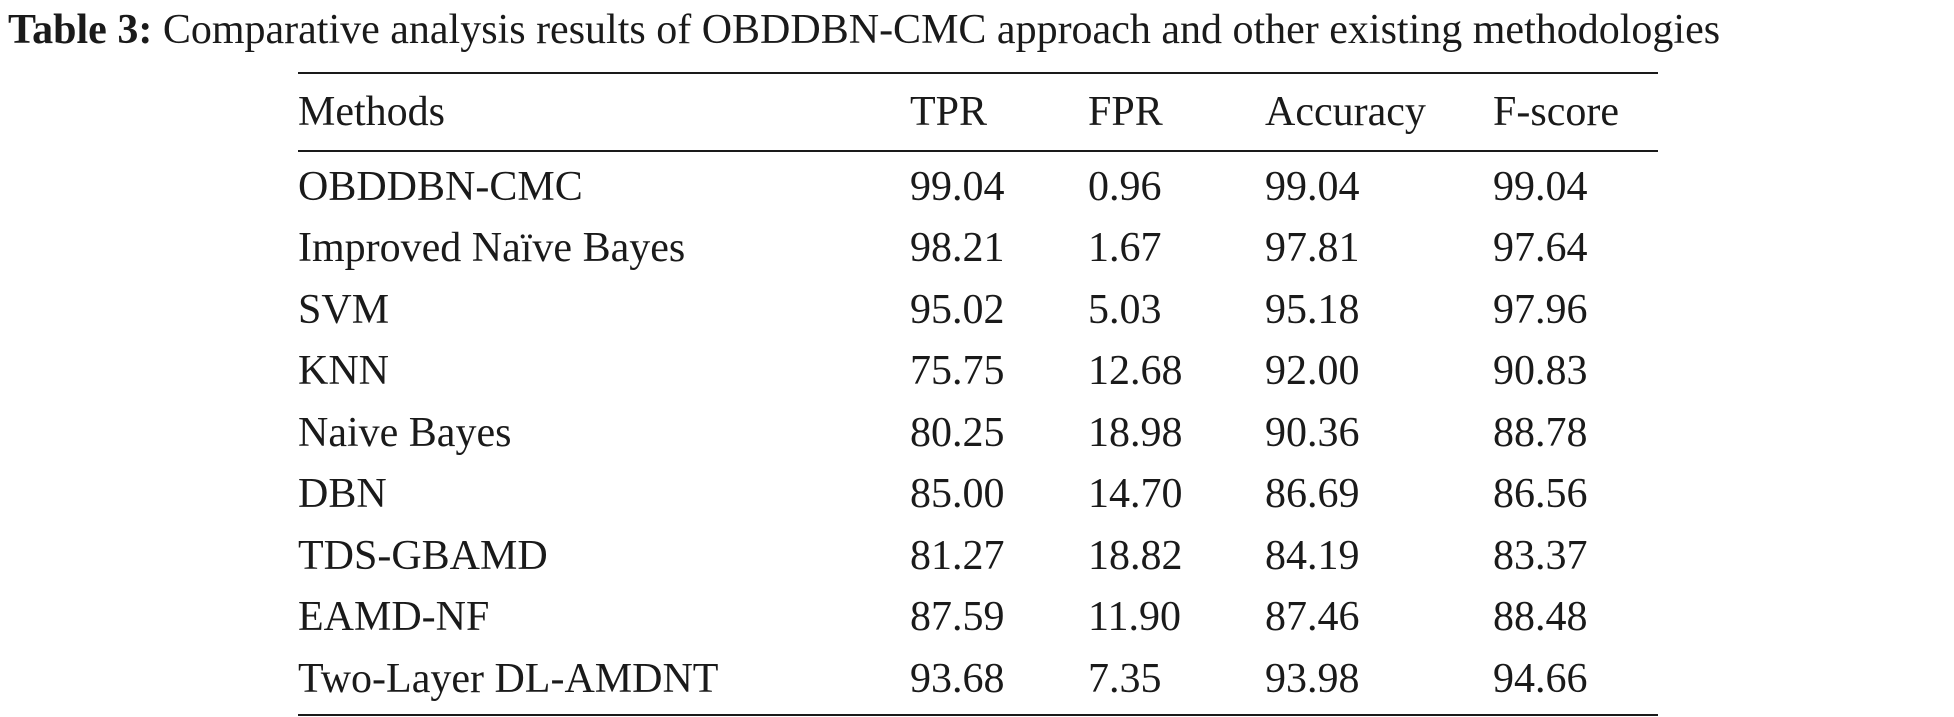 The height and width of the screenshot is (717, 1954). Describe the element at coordinates (1312, 678) in the screenshot. I see `accuracy-cell: 93.98` at that location.